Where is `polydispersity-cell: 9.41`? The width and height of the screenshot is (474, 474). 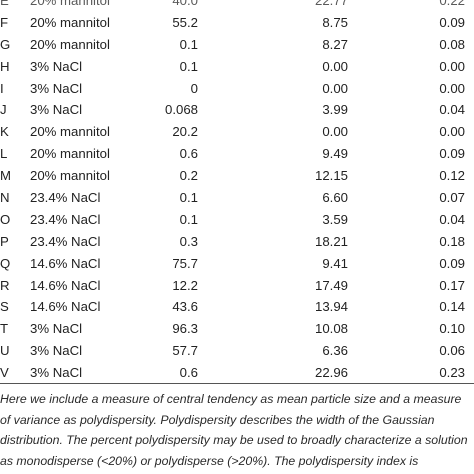
polydispersity-cell: 9.41 is located at coordinates (335, 263).